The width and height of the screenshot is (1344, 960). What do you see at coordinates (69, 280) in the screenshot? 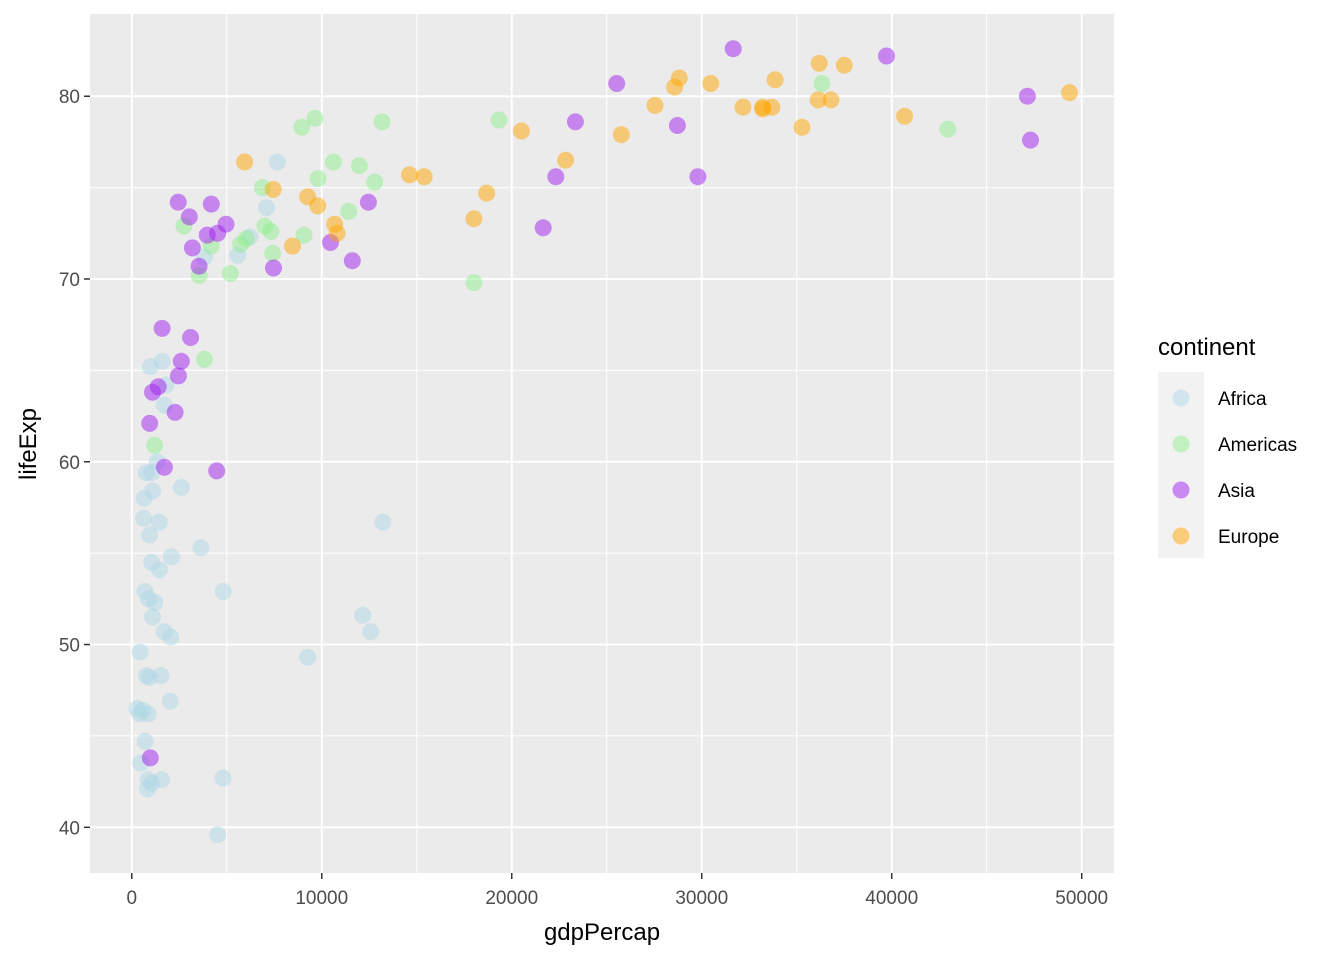
I see `y-tick-label: 70` at bounding box center [69, 280].